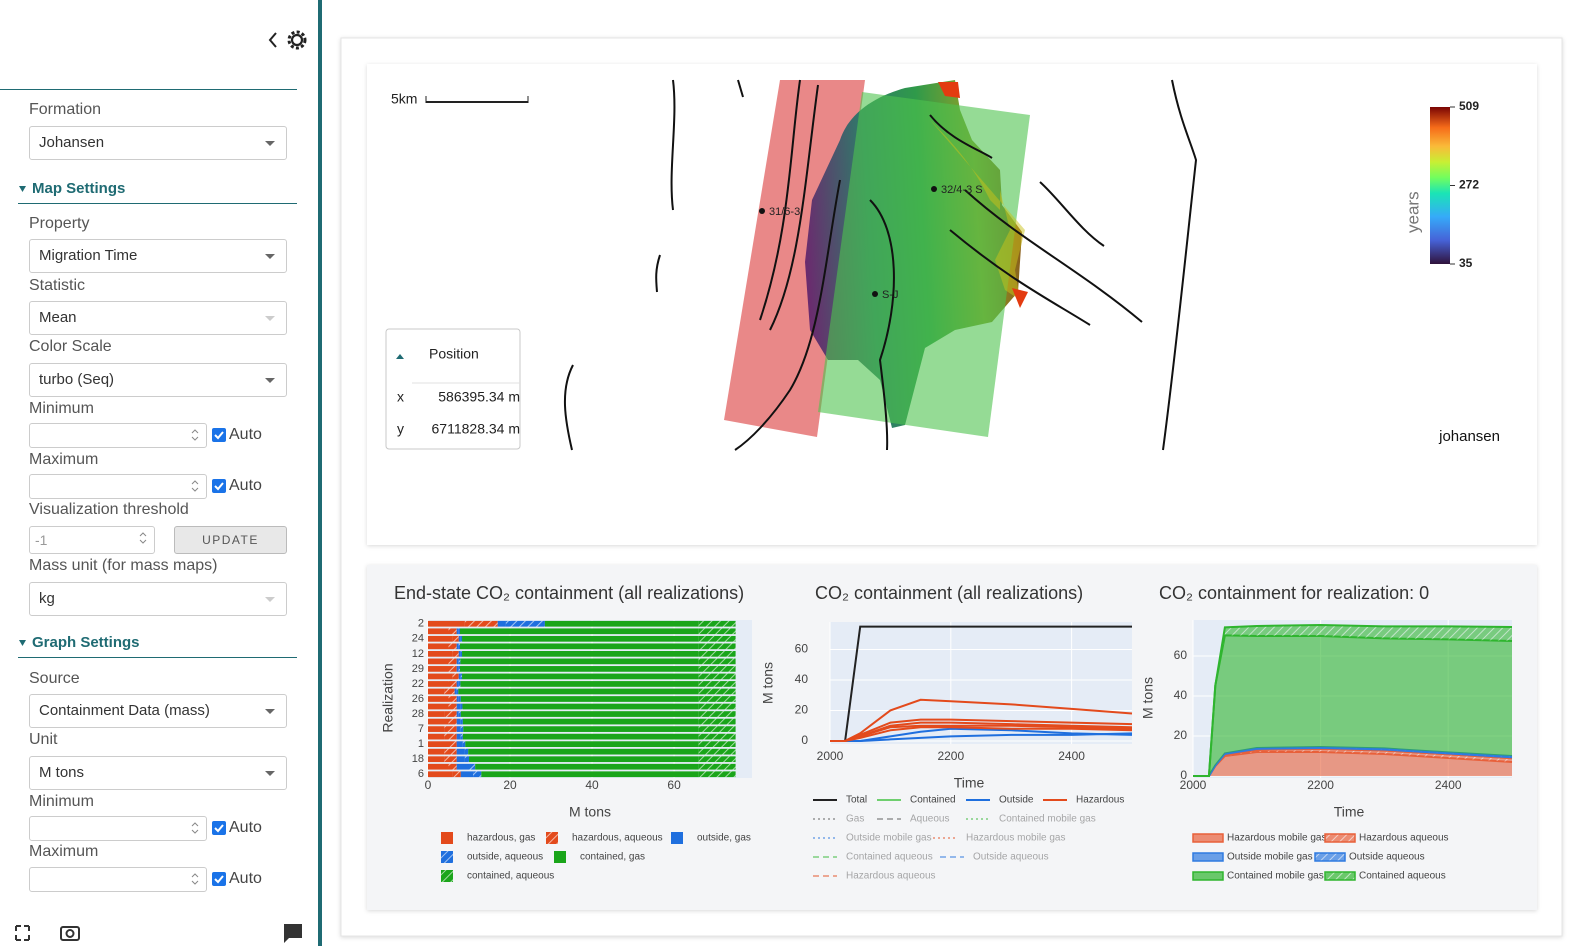 This screenshot has width=1576, height=946. What do you see at coordinates (79, 188) in the screenshot?
I see `section-title: Map Settings` at bounding box center [79, 188].